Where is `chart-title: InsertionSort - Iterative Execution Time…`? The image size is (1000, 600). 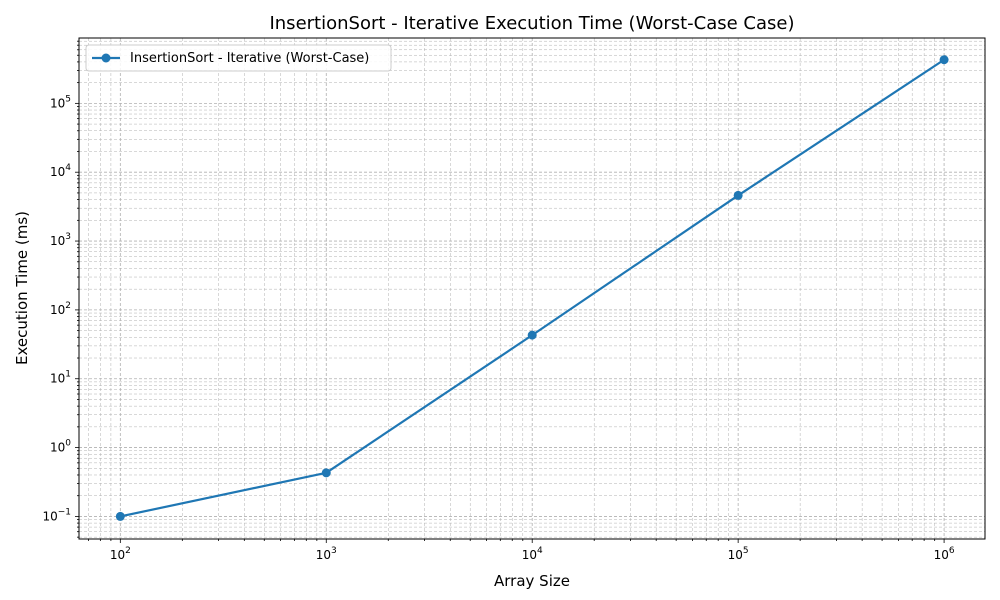 chart-title: InsertionSort - Iterative Execution Time… is located at coordinates (531, 23).